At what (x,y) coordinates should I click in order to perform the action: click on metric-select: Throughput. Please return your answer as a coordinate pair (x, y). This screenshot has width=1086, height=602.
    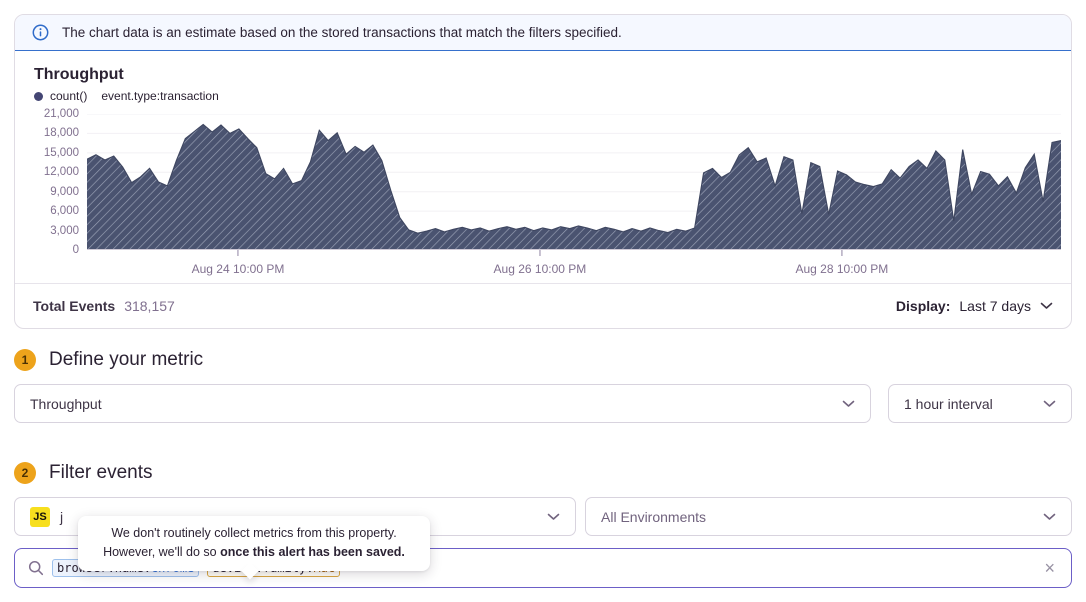
    Looking at the image, I should click on (442, 403).